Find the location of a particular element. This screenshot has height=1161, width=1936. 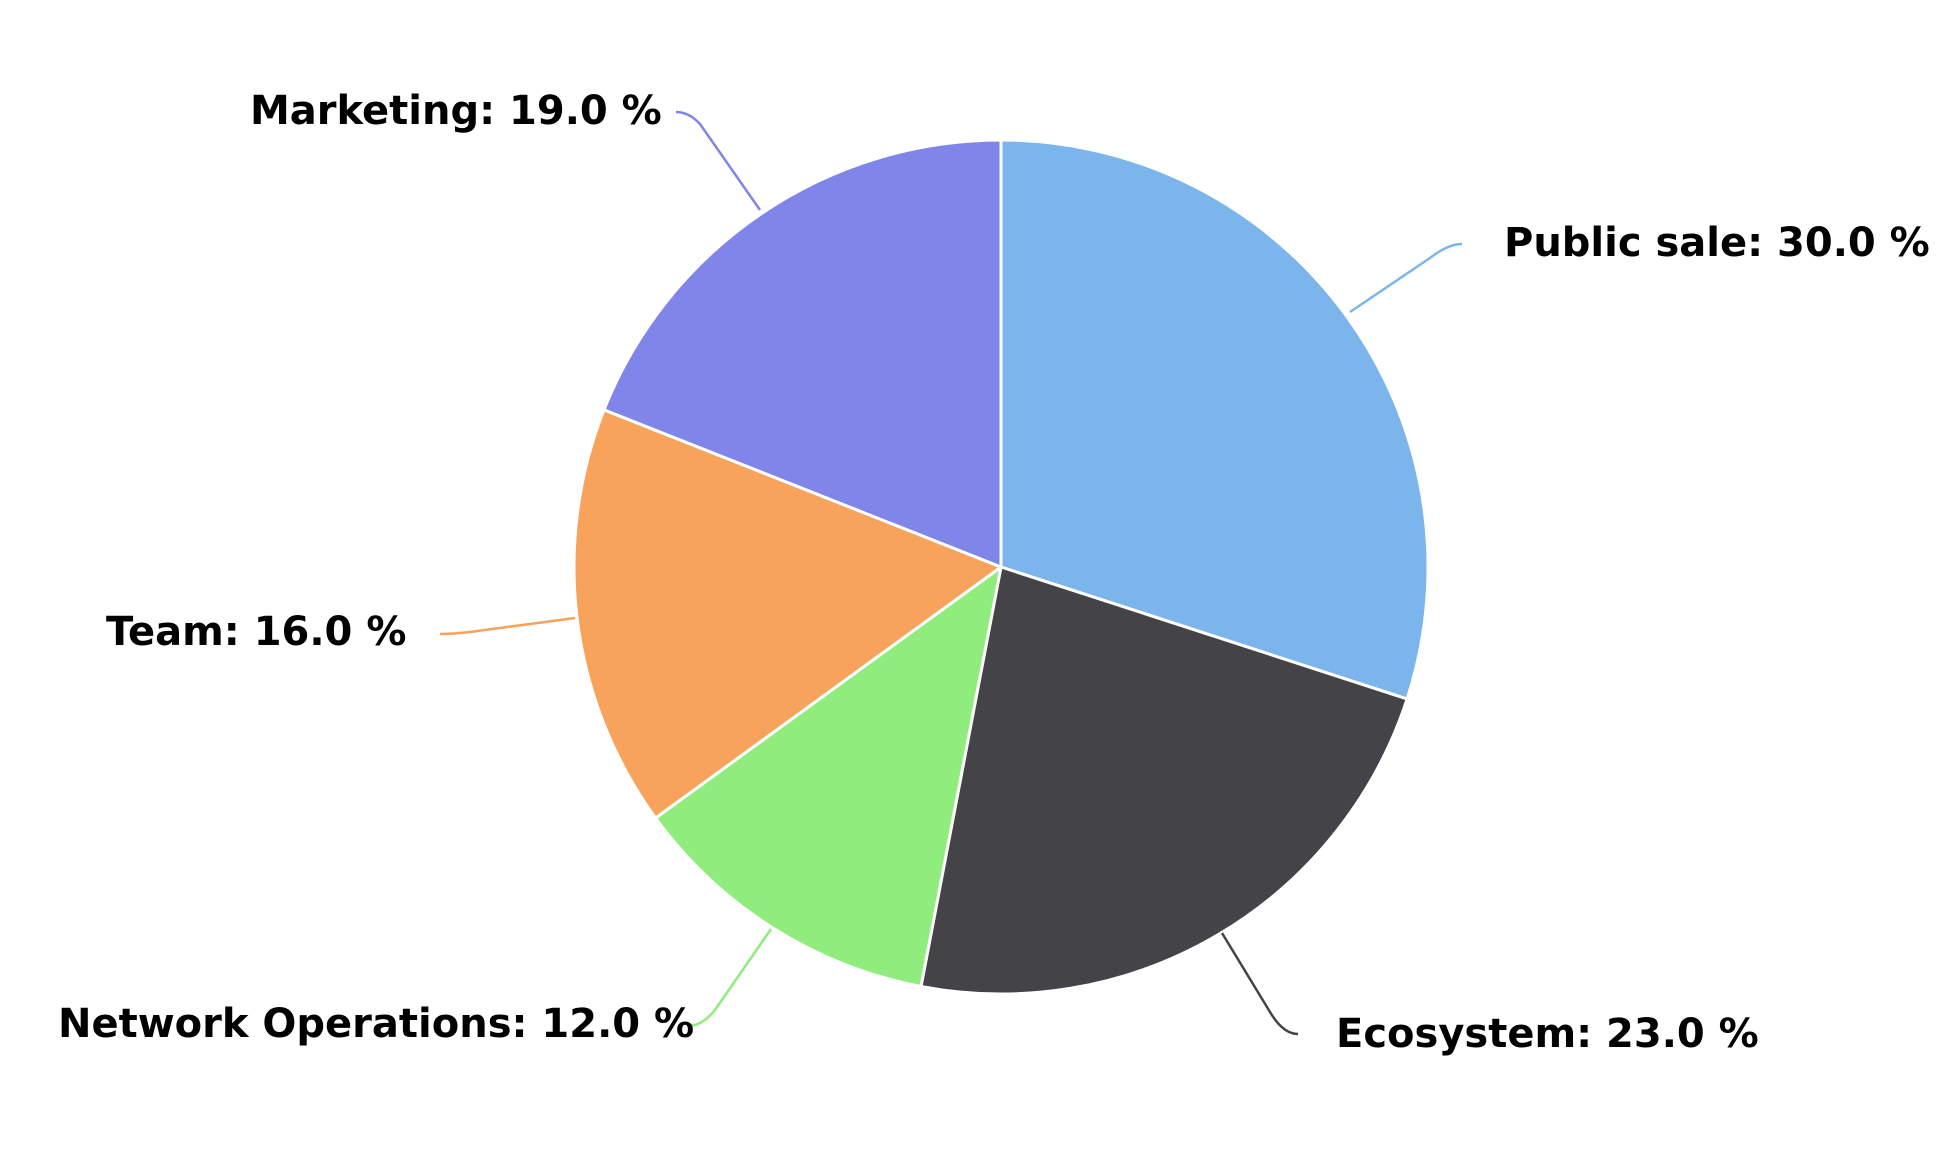

connector-ecosystem is located at coordinates (1259, 984).